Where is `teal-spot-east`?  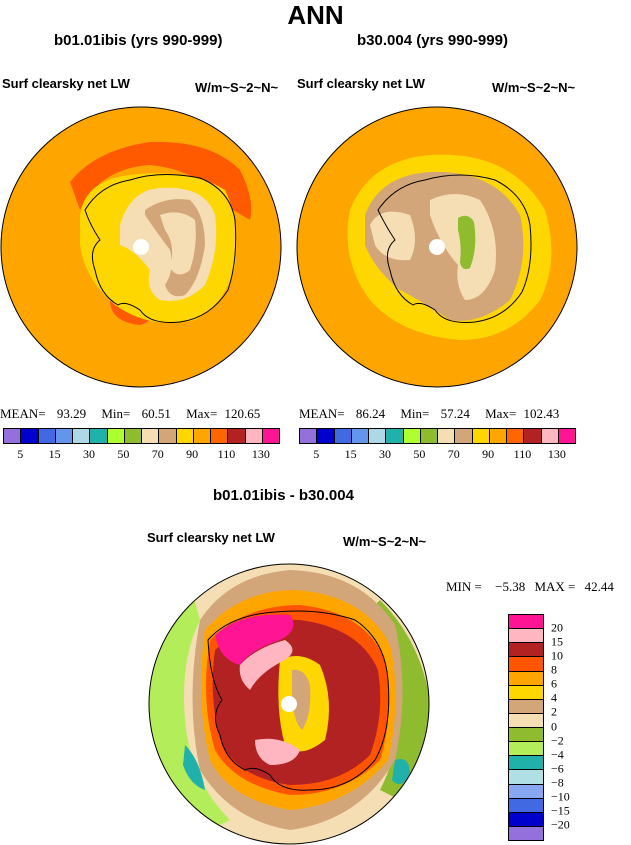 teal-spot-east is located at coordinates (401, 771).